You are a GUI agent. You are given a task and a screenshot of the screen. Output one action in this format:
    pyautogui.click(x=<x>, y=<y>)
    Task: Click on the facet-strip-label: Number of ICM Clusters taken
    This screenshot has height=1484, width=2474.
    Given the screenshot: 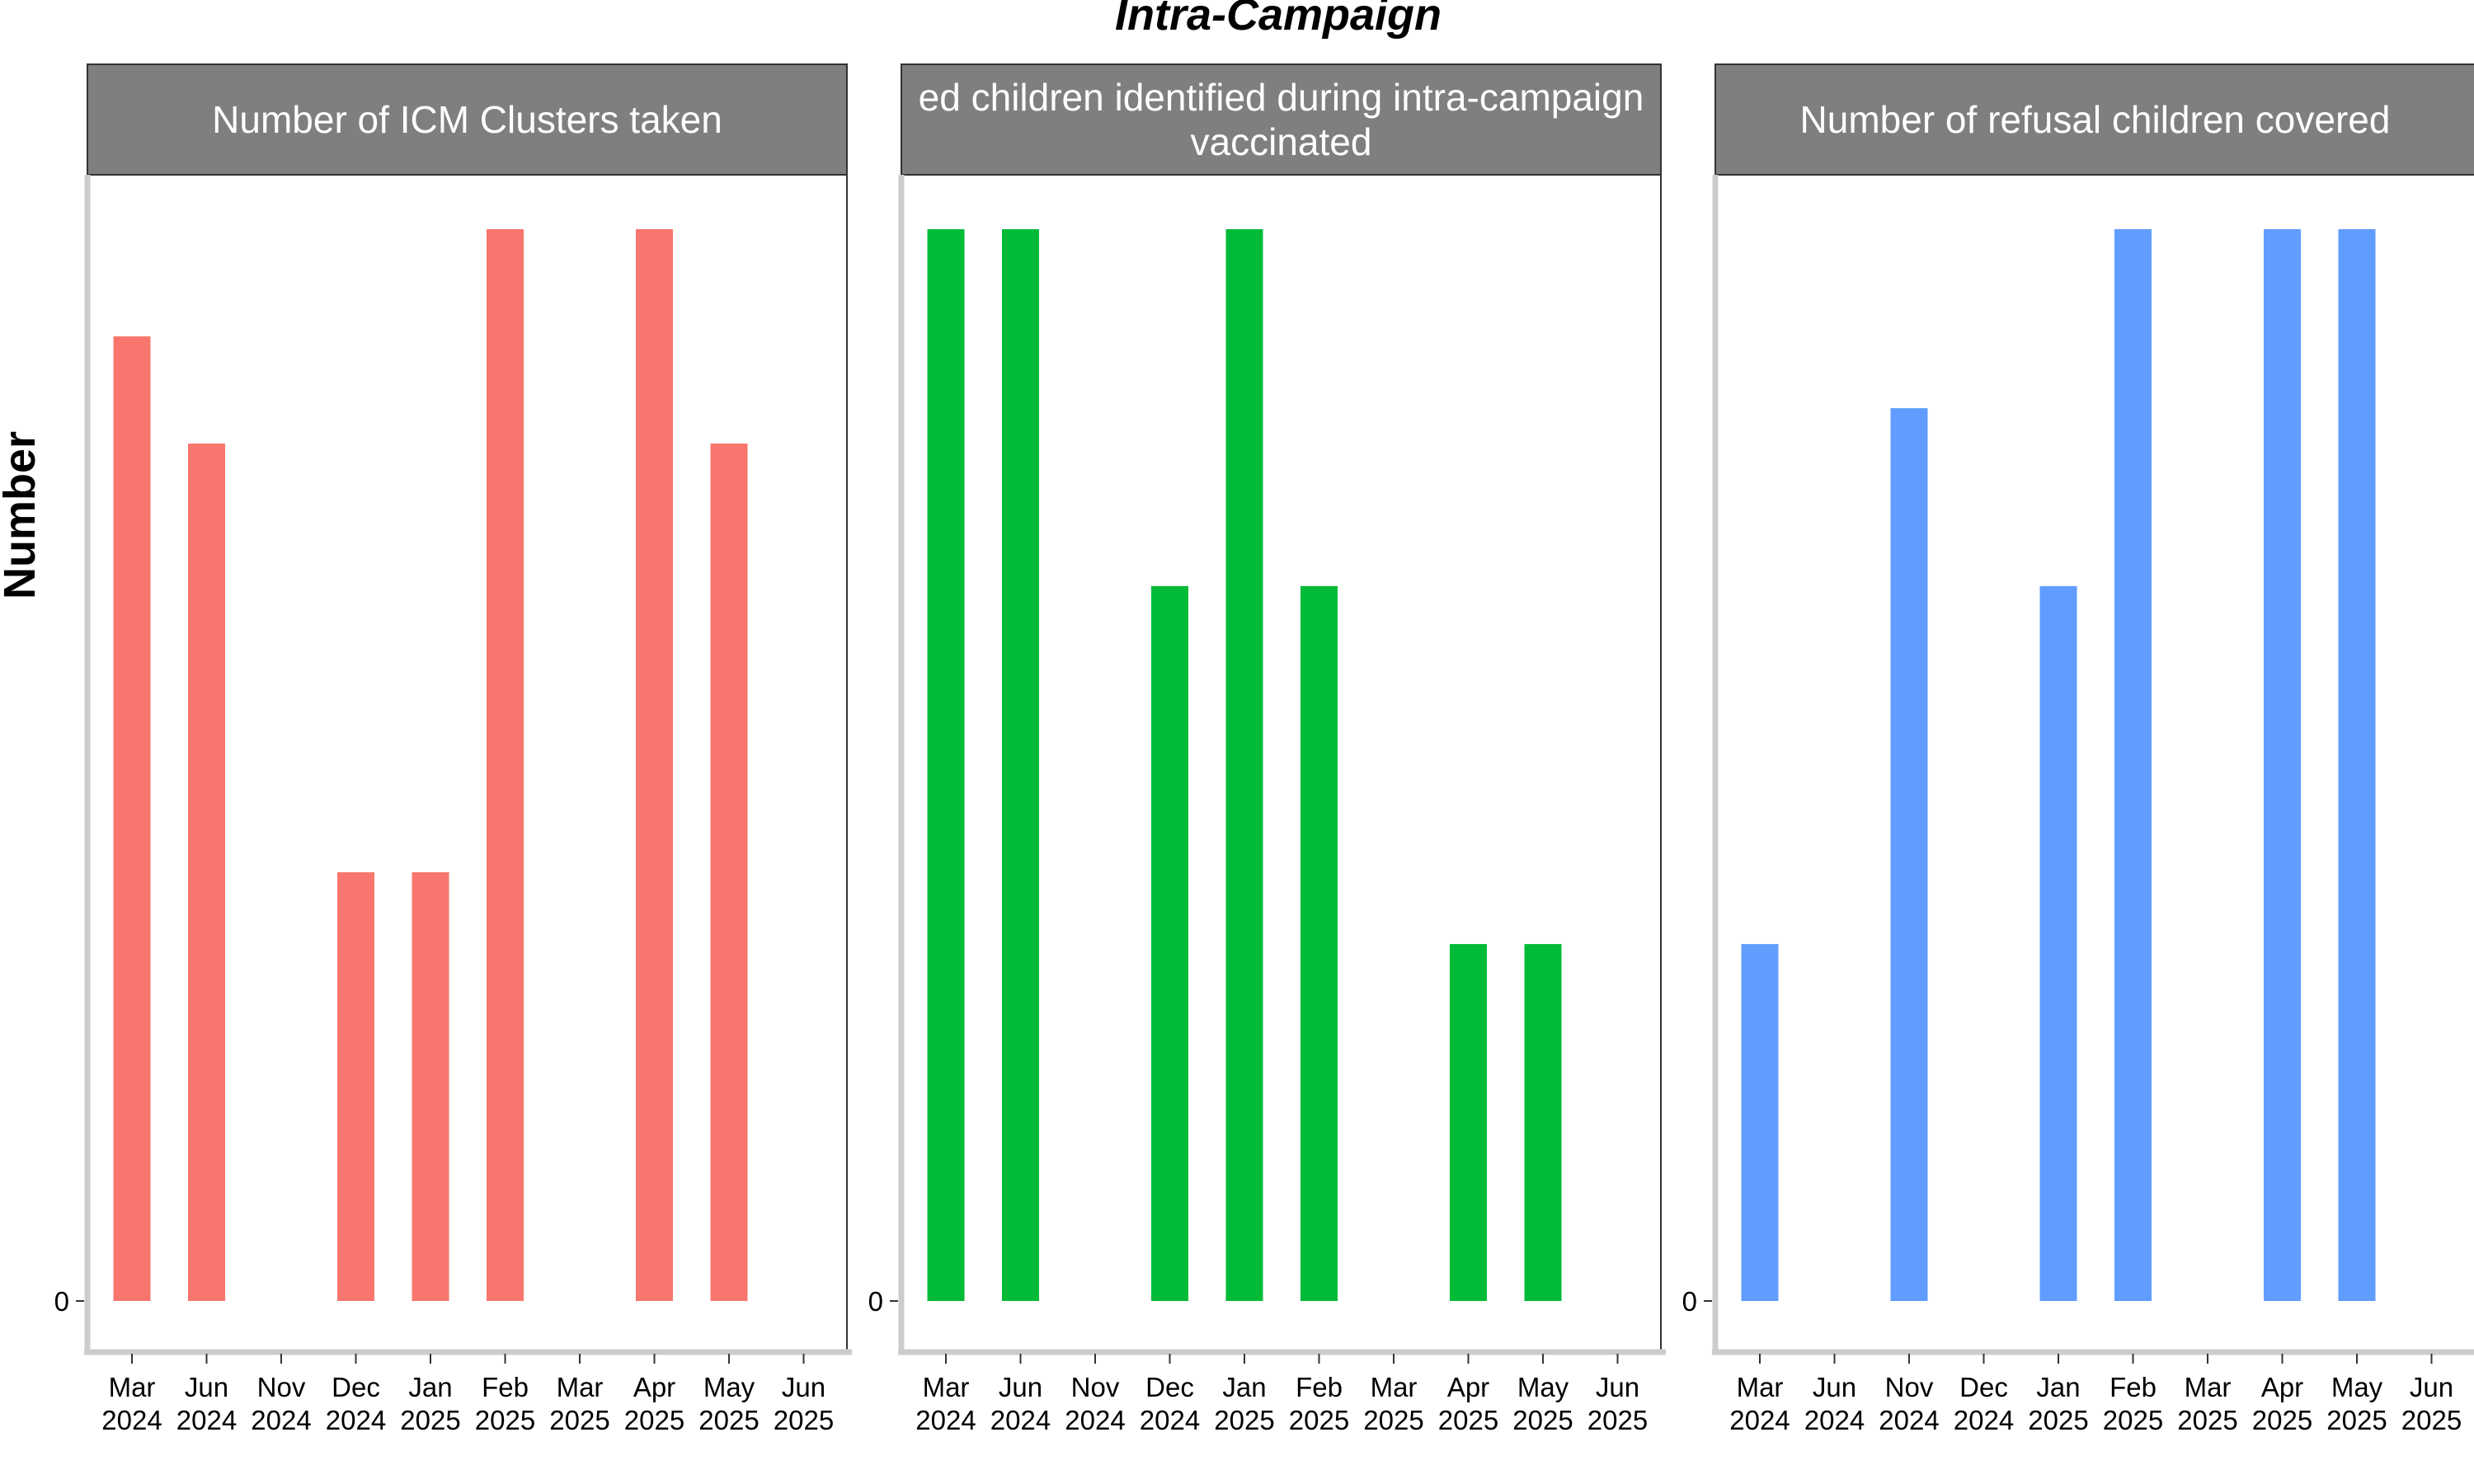 What is the action you would take?
    pyautogui.click(x=467, y=120)
    